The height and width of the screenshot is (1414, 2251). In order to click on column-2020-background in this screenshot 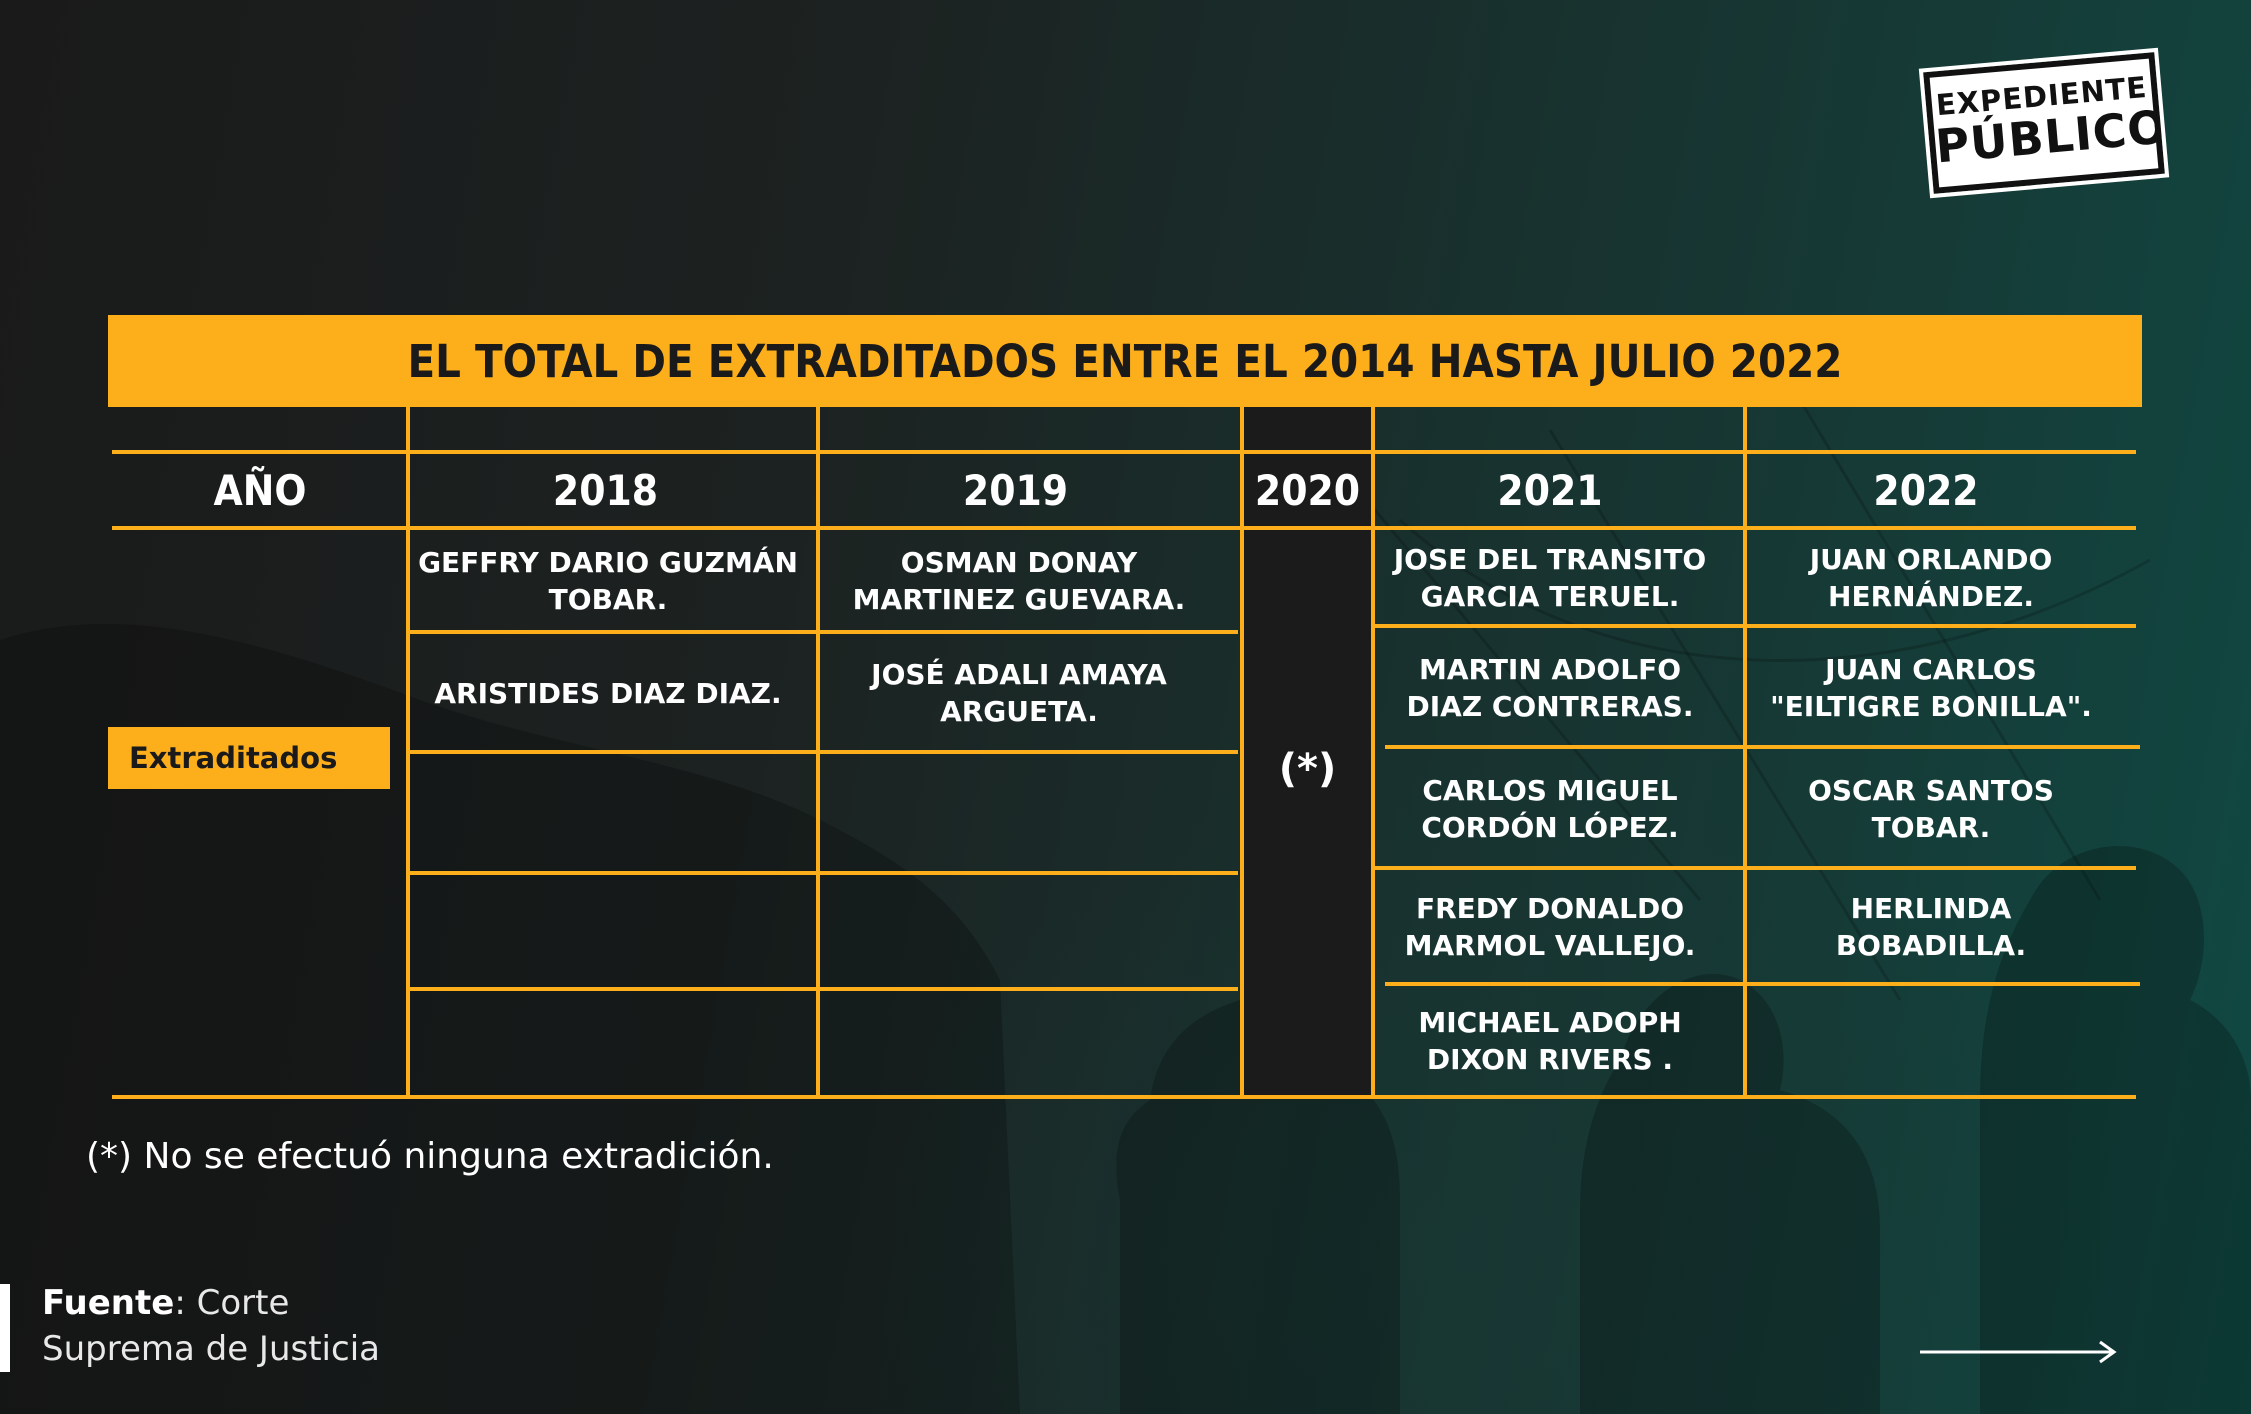, I will do `click(1307, 752)`.